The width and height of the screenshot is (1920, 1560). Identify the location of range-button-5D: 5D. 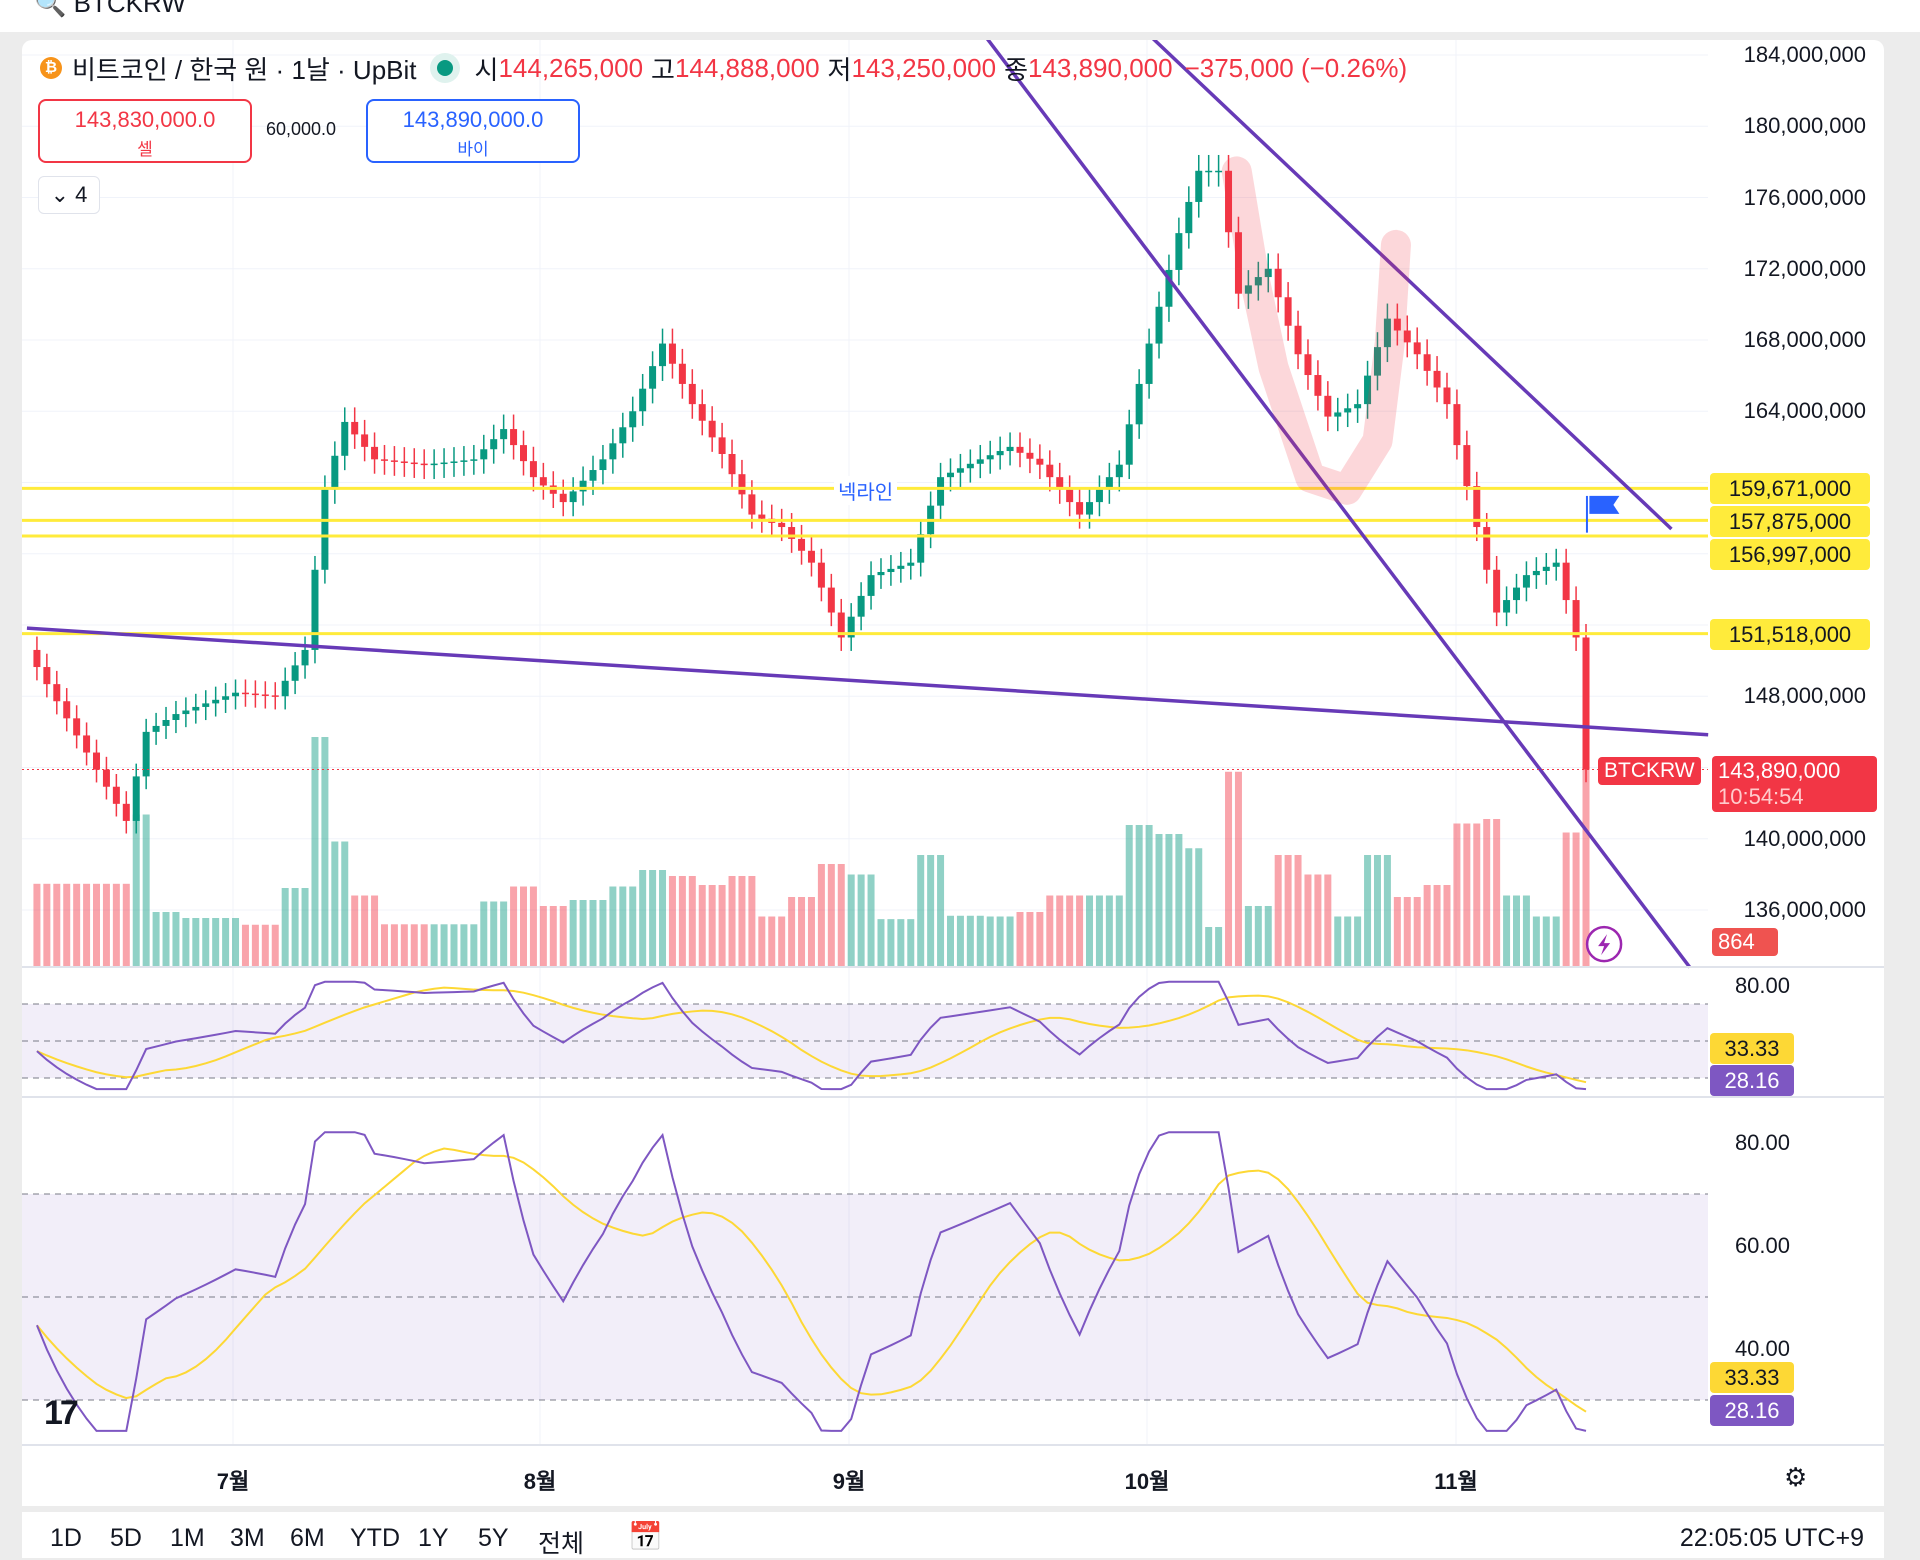
(126, 1538).